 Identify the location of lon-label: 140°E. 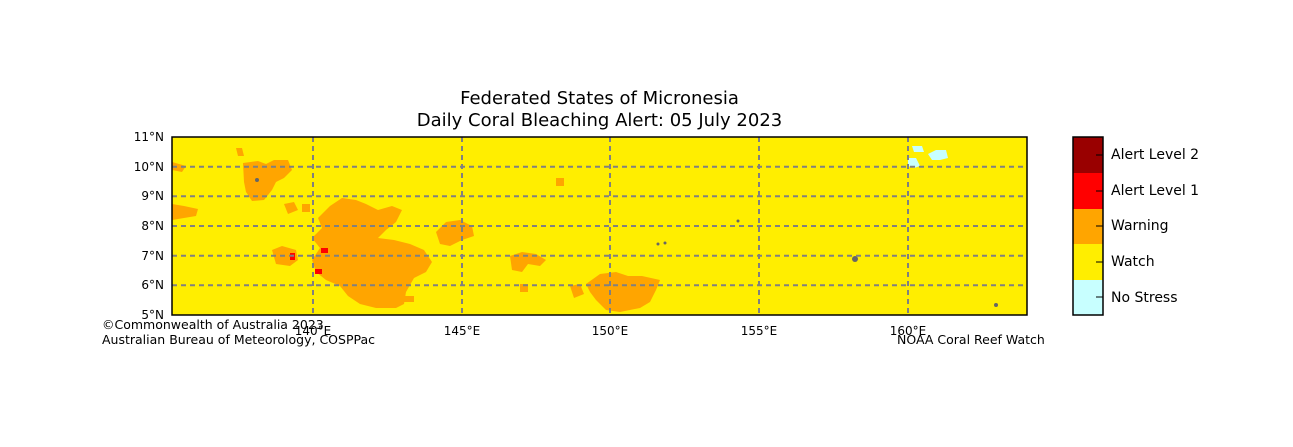
(313, 331).